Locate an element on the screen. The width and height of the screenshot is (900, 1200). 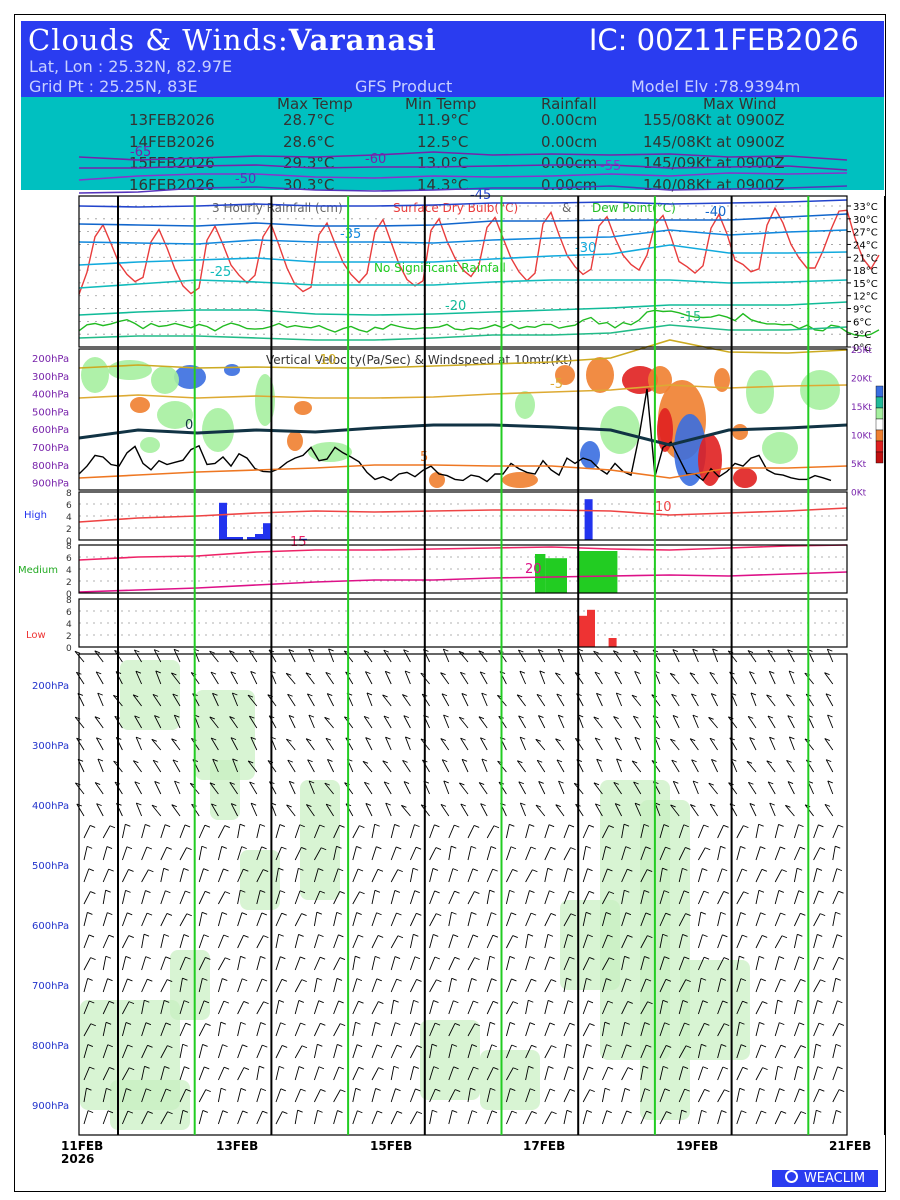
humidity-shading is located at coordinates (510, 1080).